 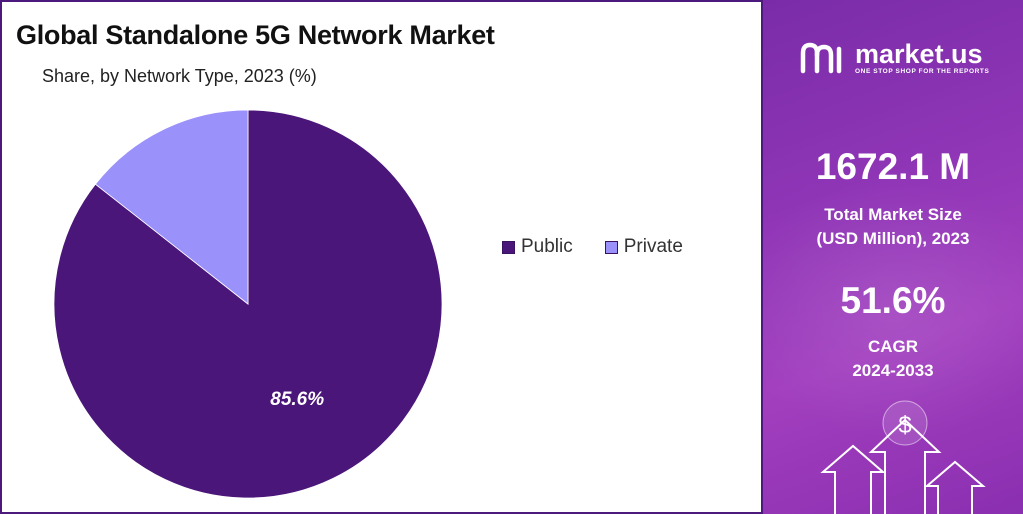 What do you see at coordinates (171, 207) in the screenshot?
I see `pie-slice-private` at bounding box center [171, 207].